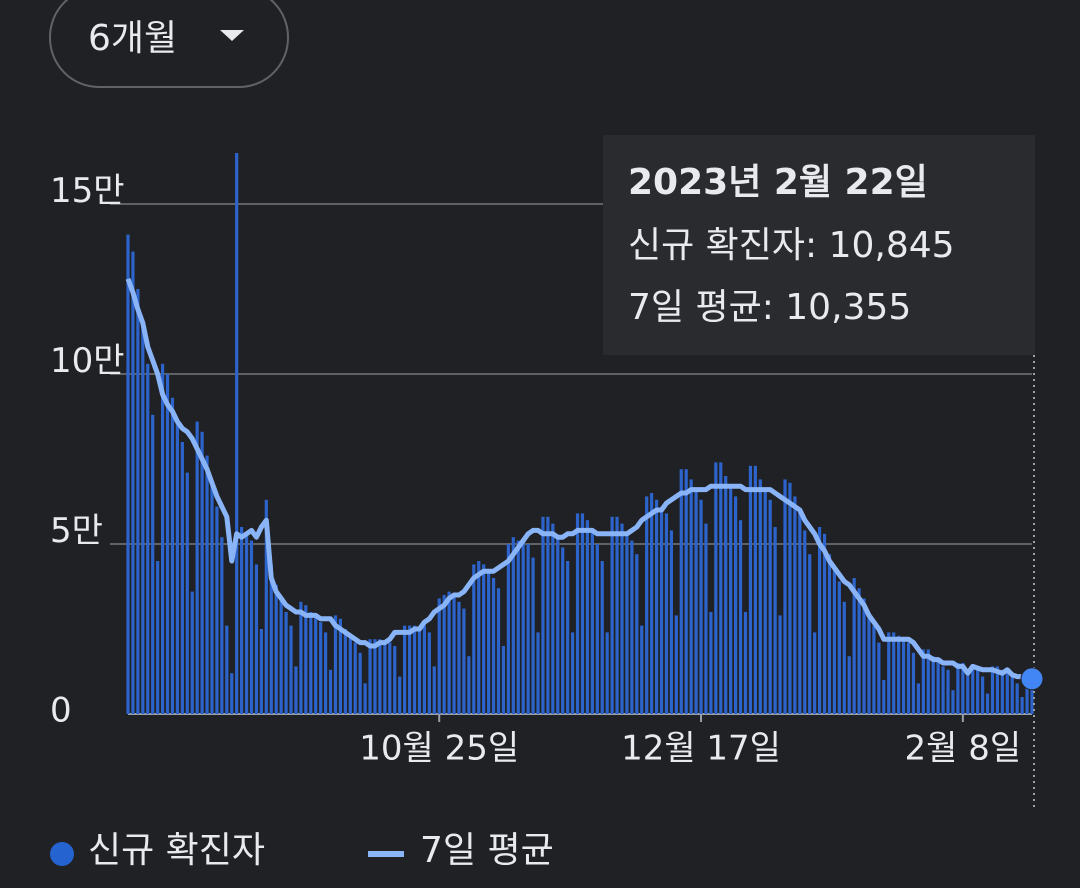 Image resolution: width=1080 pixels, height=888 pixels. Describe the element at coordinates (232, 35) in the screenshot. I see `dropdown-arrow` at that location.